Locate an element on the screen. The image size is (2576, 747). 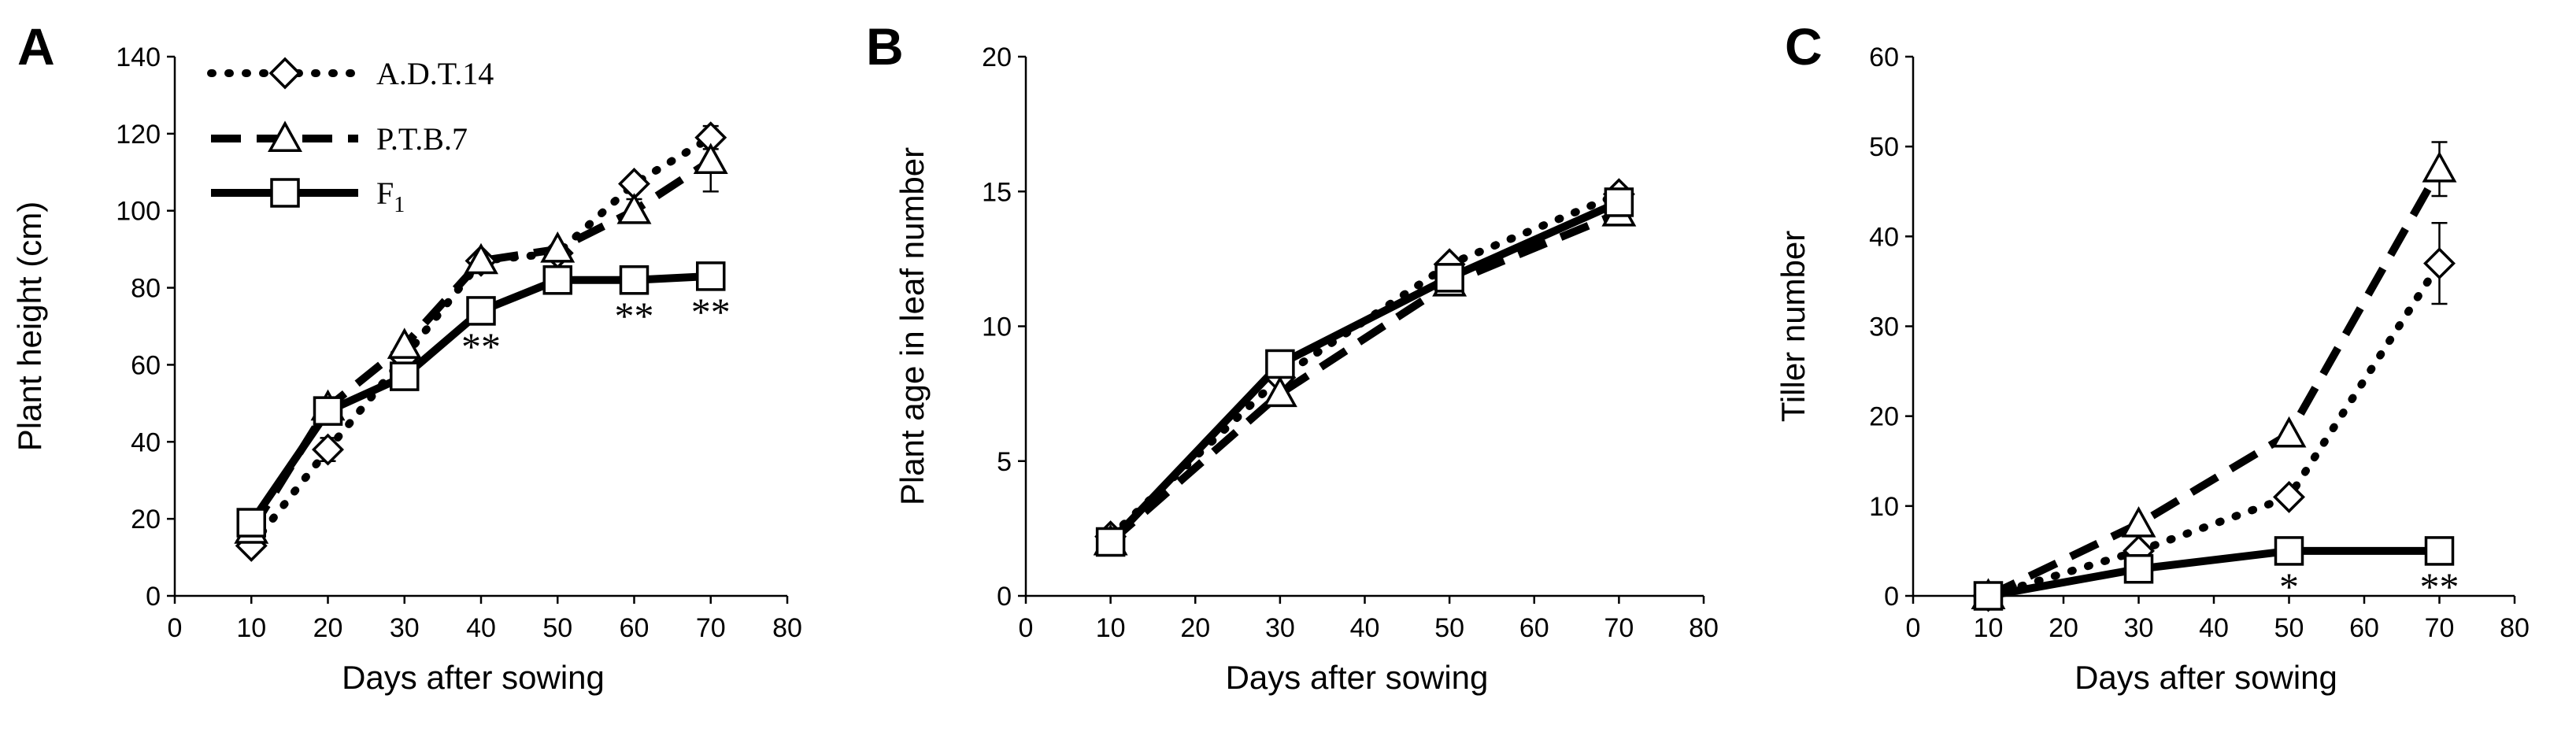
legend-label-subscript: 1 is located at coordinates (399, 205).